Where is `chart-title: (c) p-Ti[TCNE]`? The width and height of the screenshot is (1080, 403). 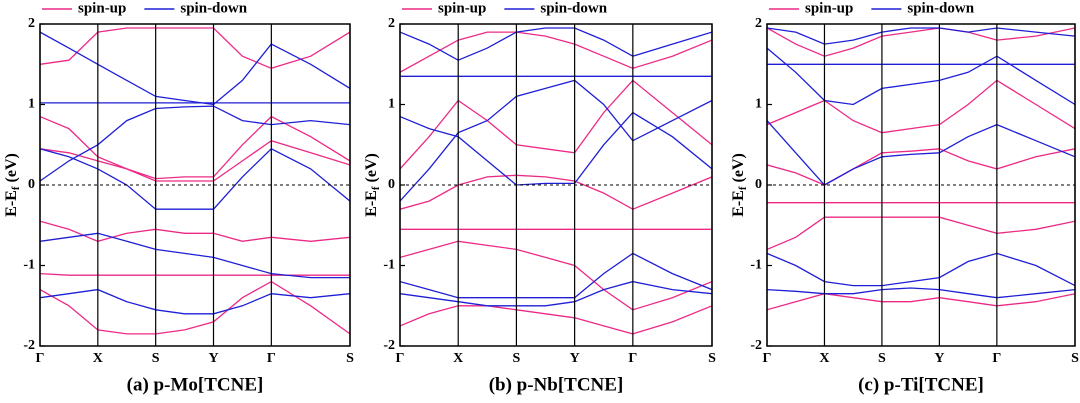
chart-title: (c) p-Ti[TCNE] is located at coordinates (921, 384).